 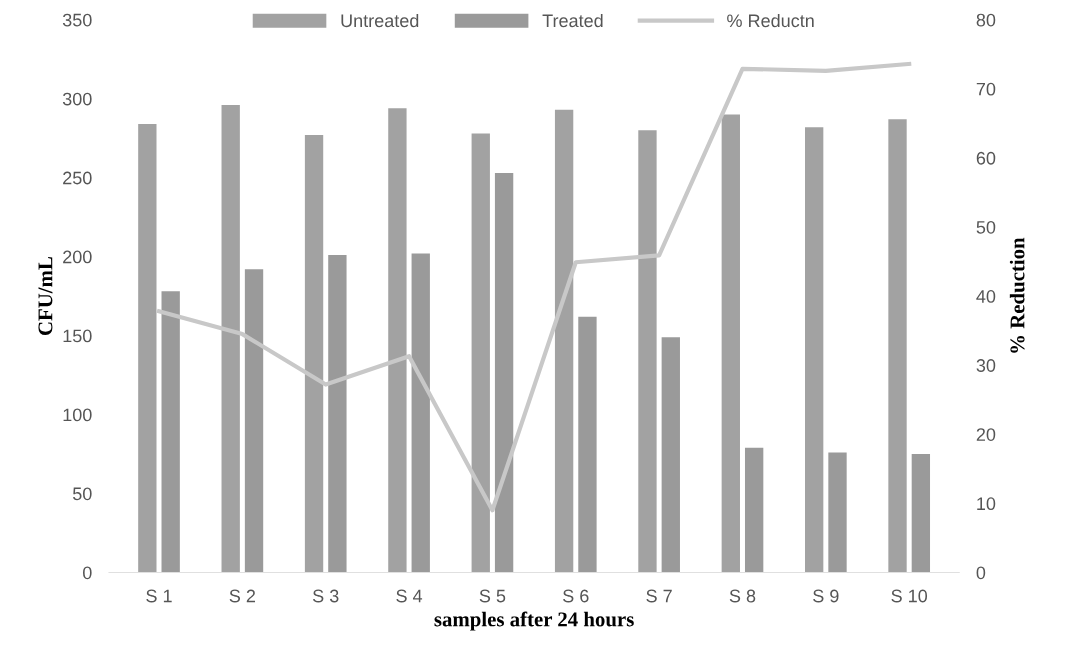 What do you see at coordinates (986, 434) in the screenshot?
I see `y2-tick-label: 20` at bounding box center [986, 434].